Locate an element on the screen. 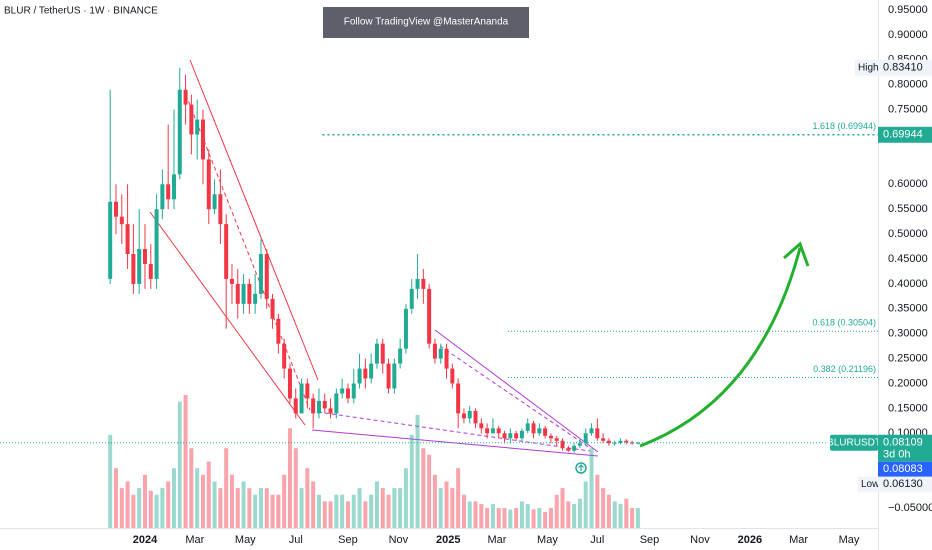  y-tick-label: 0.95000 is located at coordinates (908, 10).